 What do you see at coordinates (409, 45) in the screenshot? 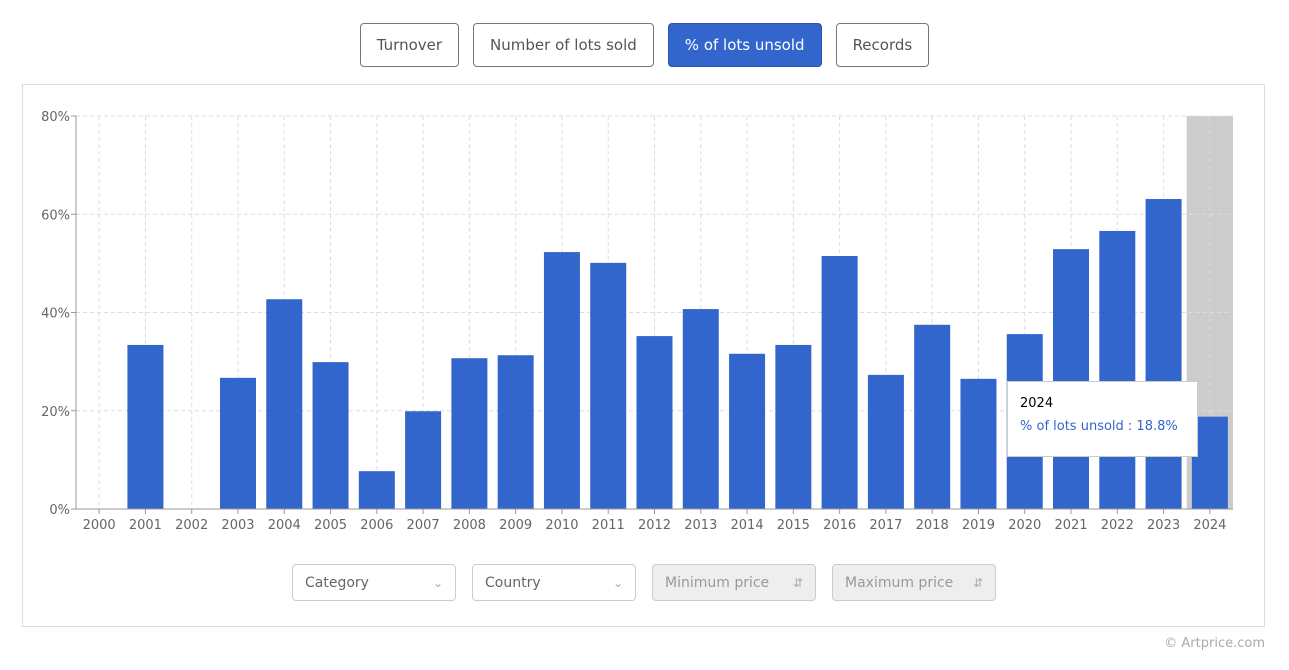
I see `tab-turnover: Turnover` at bounding box center [409, 45].